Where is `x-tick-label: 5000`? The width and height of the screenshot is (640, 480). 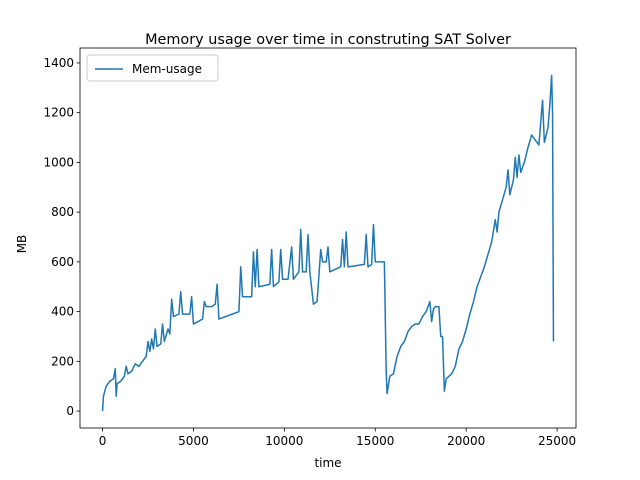 x-tick-label: 5000 is located at coordinates (193, 441).